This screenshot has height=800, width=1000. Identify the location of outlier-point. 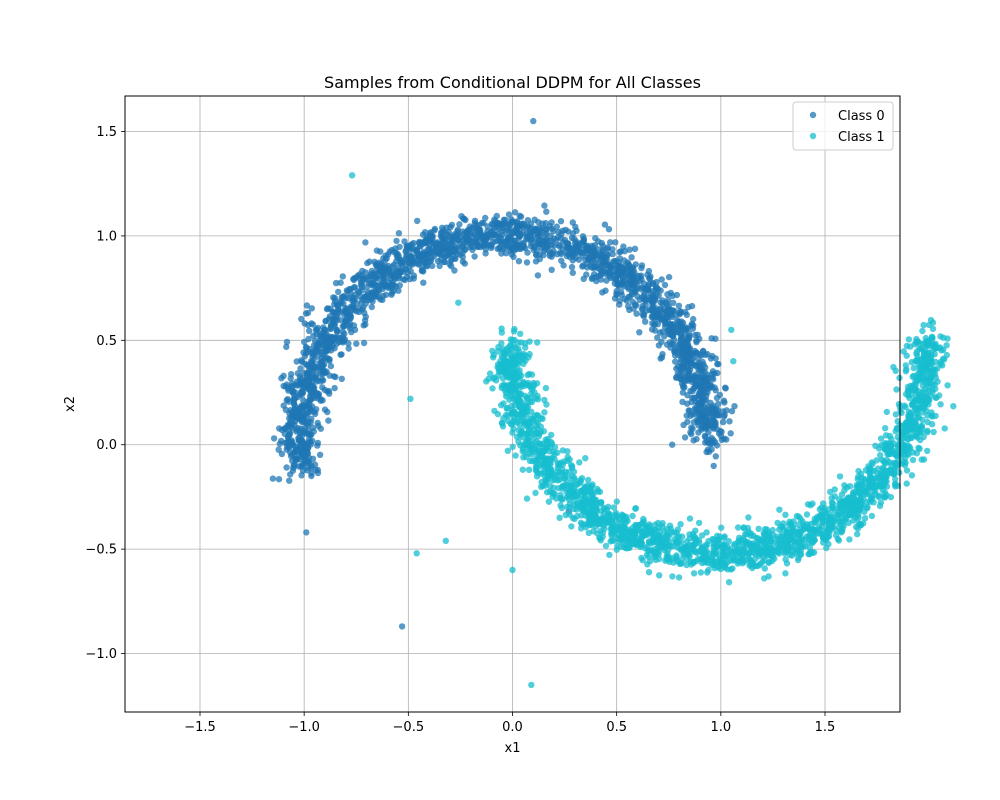
(445, 540).